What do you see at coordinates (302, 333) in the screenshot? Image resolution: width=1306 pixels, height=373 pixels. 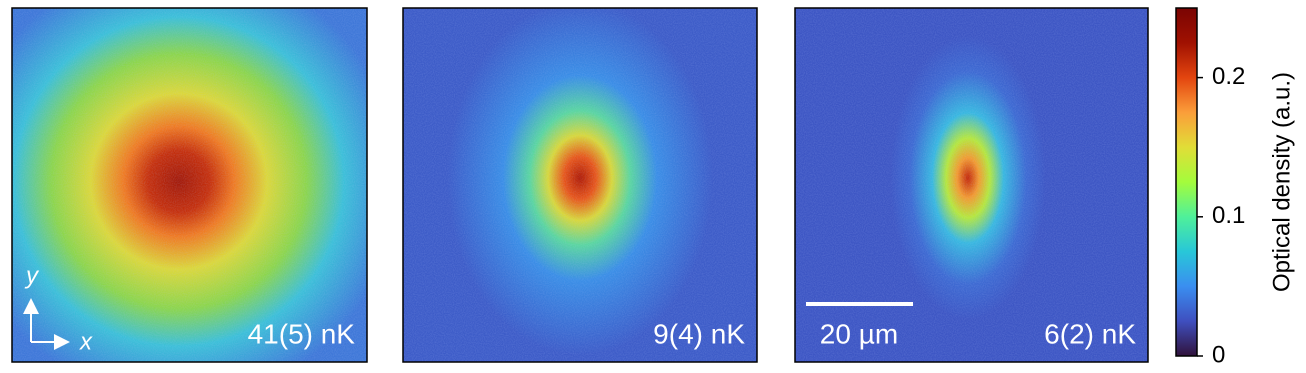 I see `panel-label: 41(5) nK` at bounding box center [302, 333].